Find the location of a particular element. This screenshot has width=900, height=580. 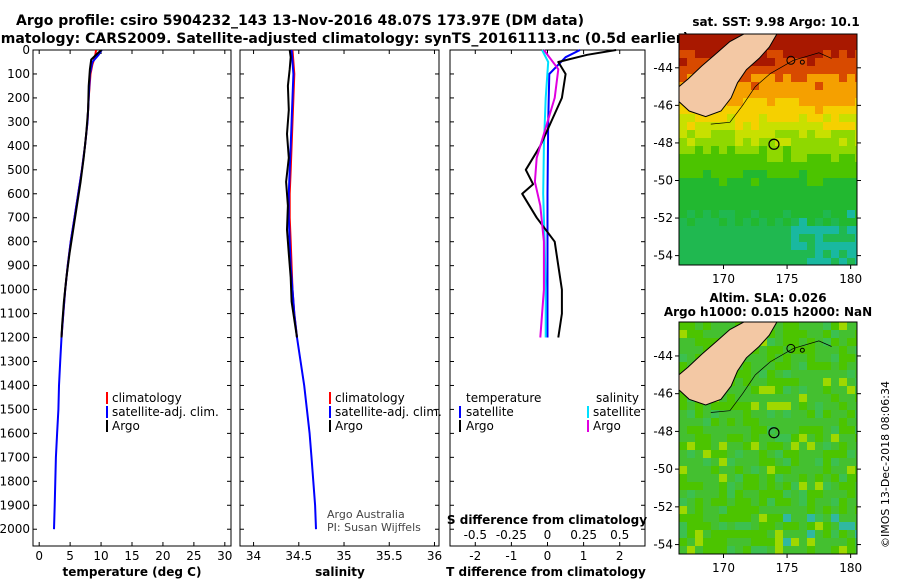

x-tick-label: 5 is located at coordinates (70, 556).